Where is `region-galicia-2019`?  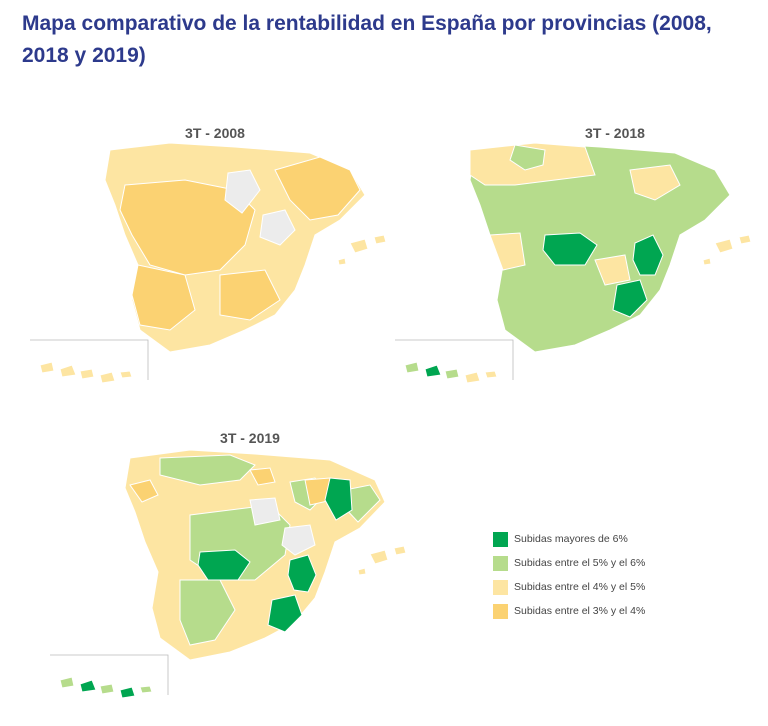 region-galicia-2019 is located at coordinates (144, 491).